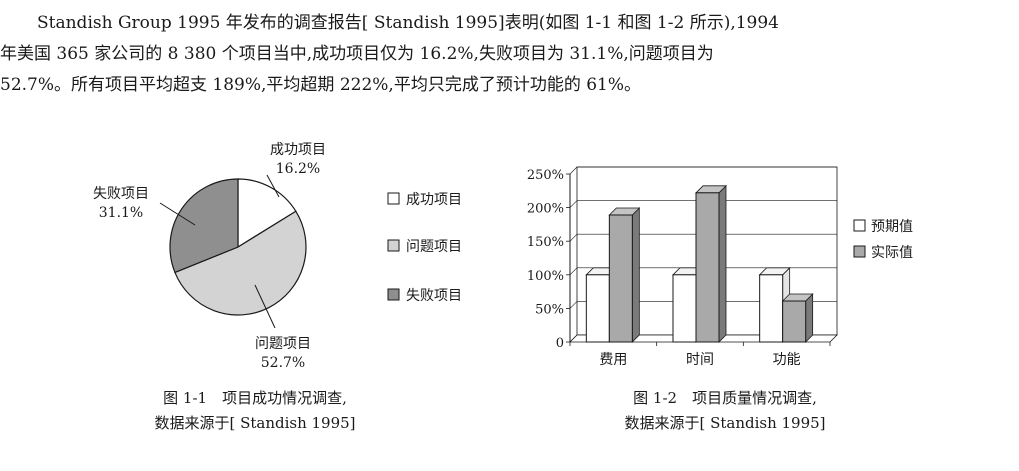 This screenshot has width=1019, height=471. Describe the element at coordinates (298, 169) in the screenshot. I see `slice-label-success-value: 16.2%` at that location.